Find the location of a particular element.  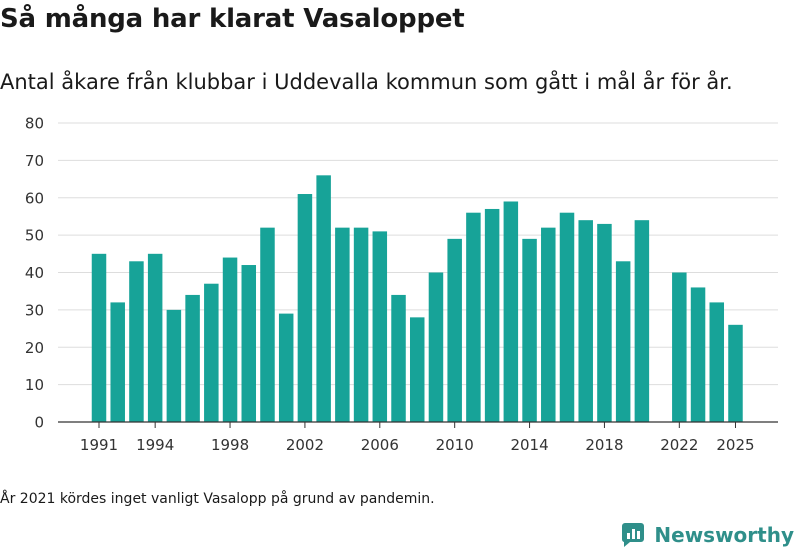

bar-1996 is located at coordinates (192, 358).